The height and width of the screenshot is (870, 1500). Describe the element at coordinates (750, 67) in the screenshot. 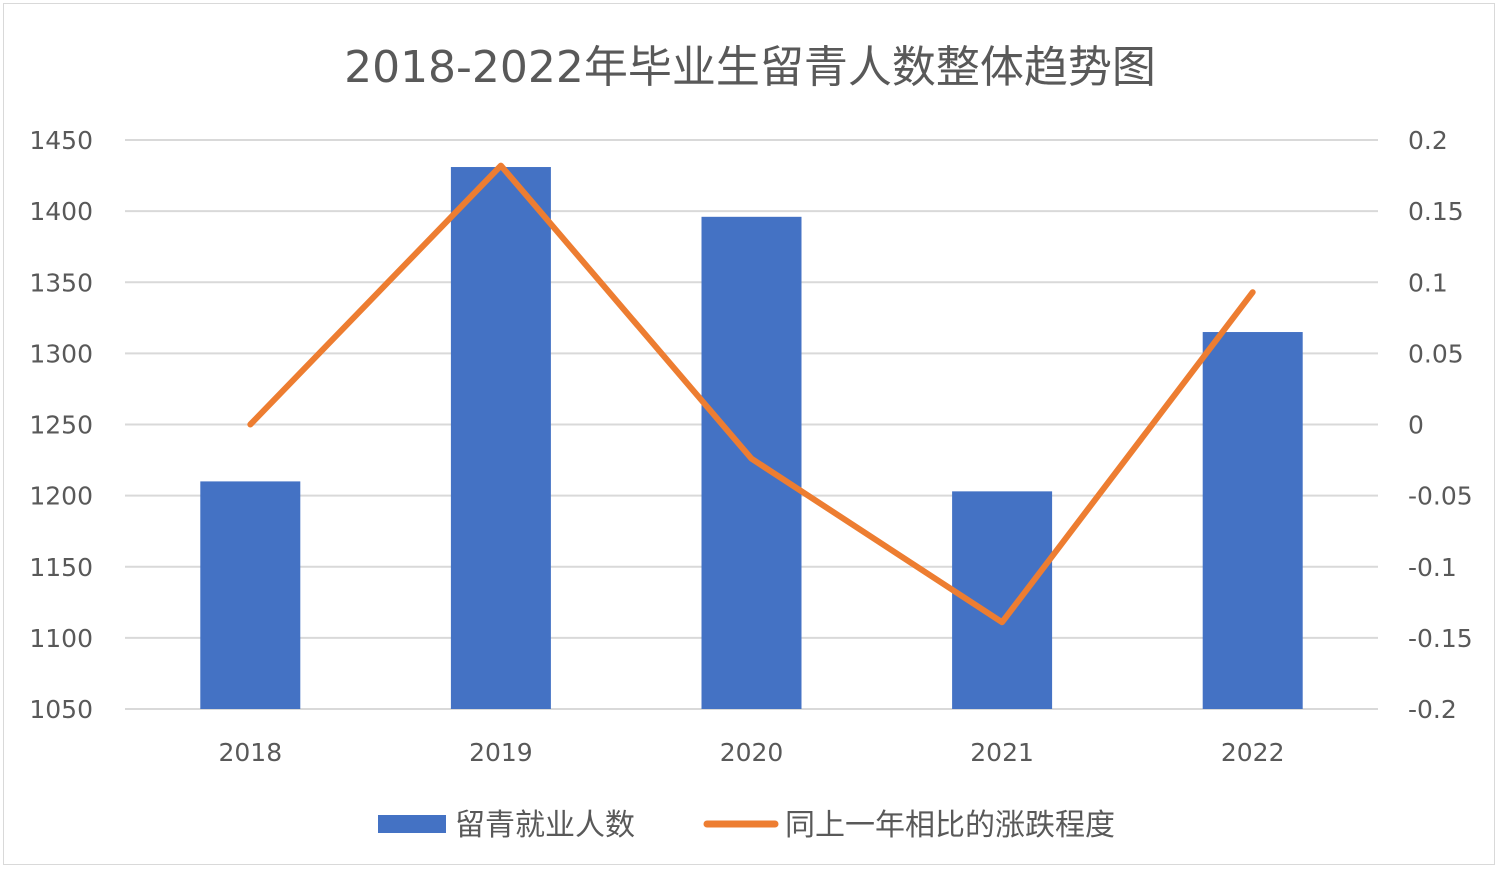

I see `chart-title: 2018-2022年毕业生留青人数整体趋势图` at that location.